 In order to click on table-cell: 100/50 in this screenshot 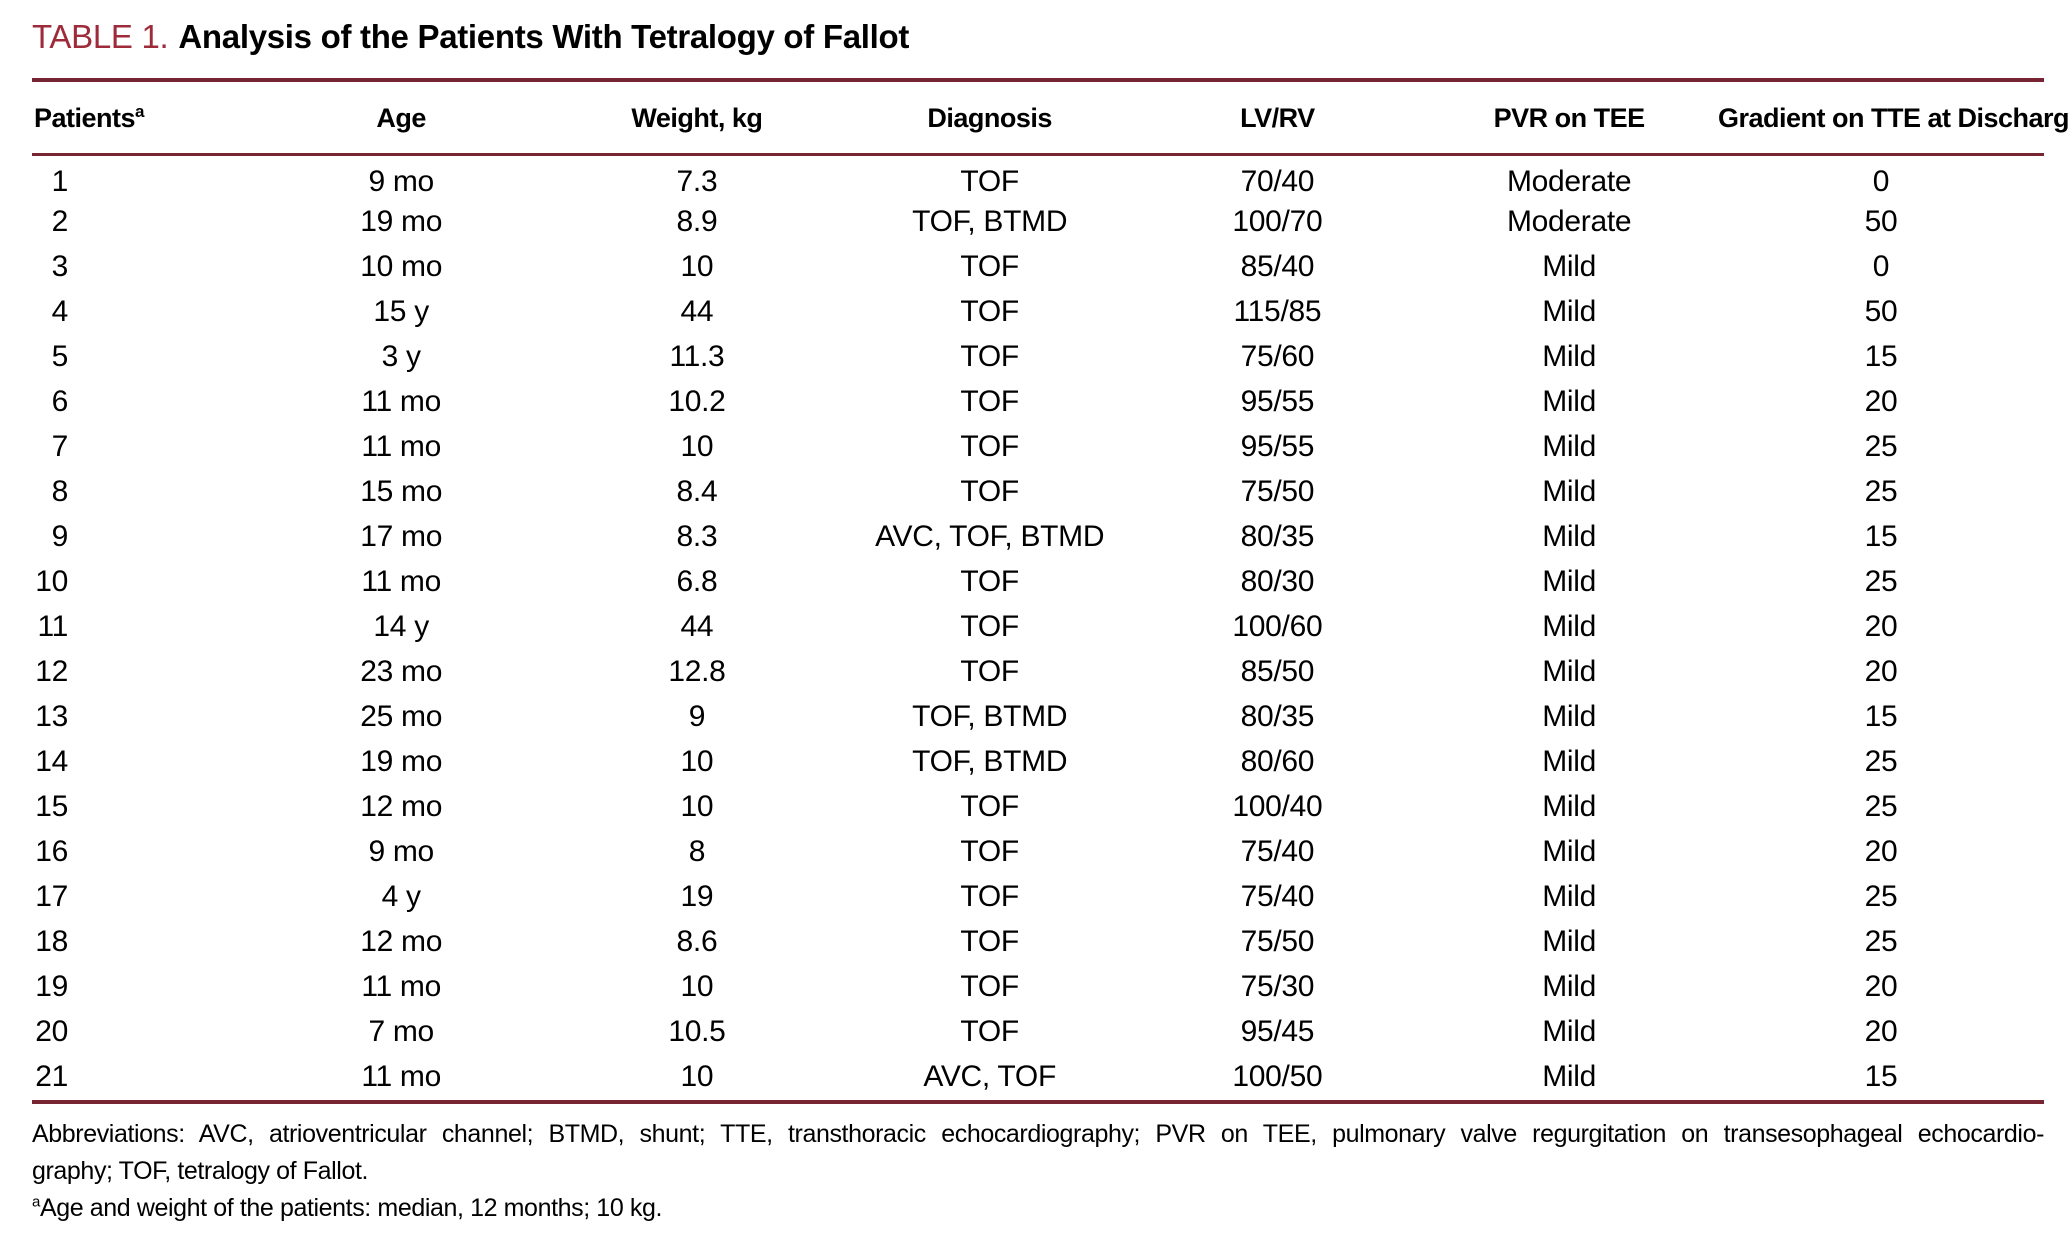, I will do `click(1277, 1076)`.